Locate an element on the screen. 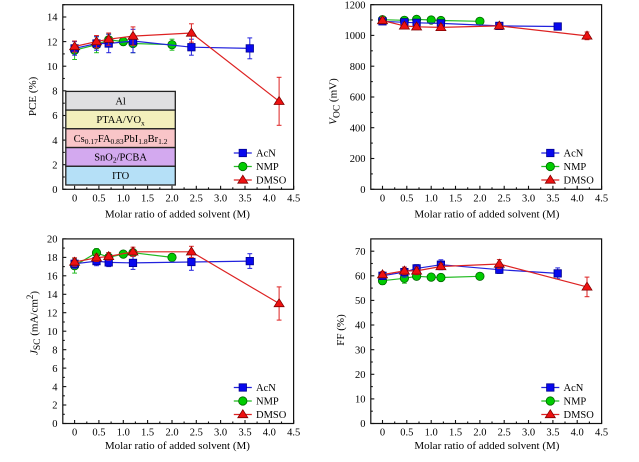 This screenshot has height=462, width=639. svg-text: 30 is located at coordinates (360, 350).